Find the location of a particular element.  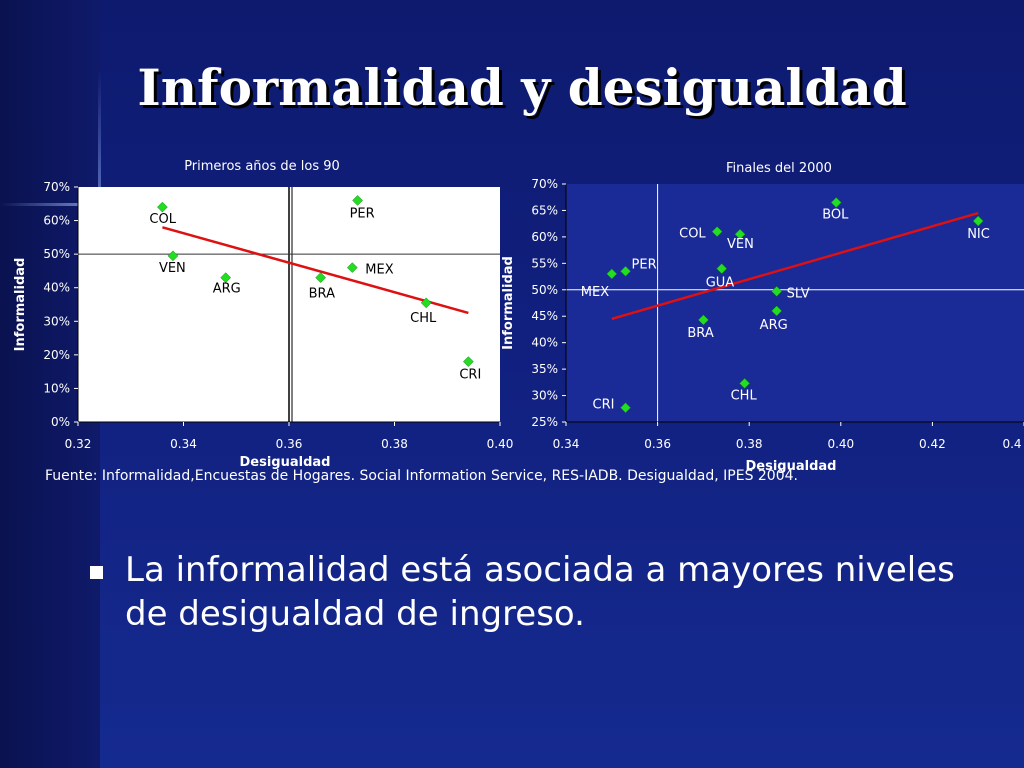

chart1-point-col is located at coordinates (162, 207).